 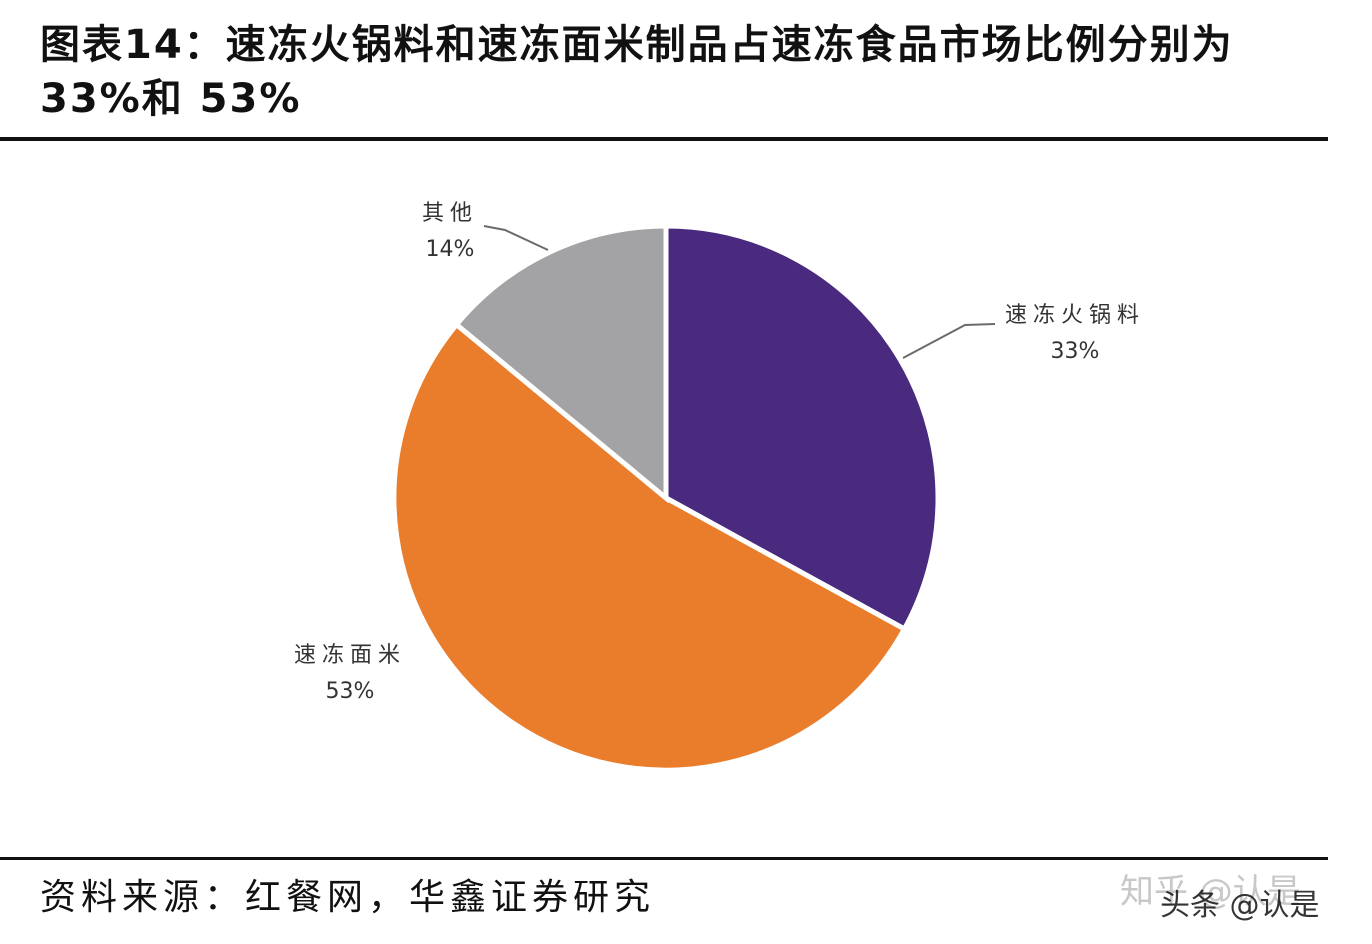 I want to click on label-other-pct: 14%, so click(x=450, y=249).